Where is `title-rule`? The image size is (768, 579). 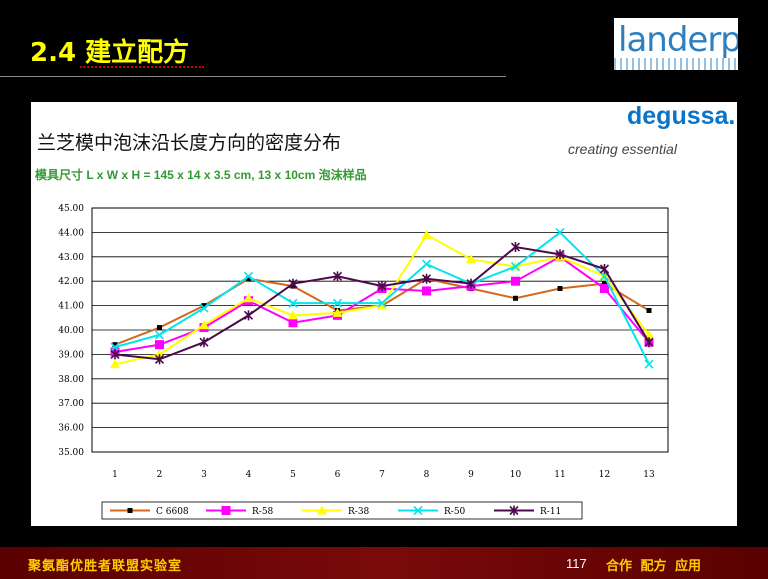
title-rule is located at coordinates (253, 76).